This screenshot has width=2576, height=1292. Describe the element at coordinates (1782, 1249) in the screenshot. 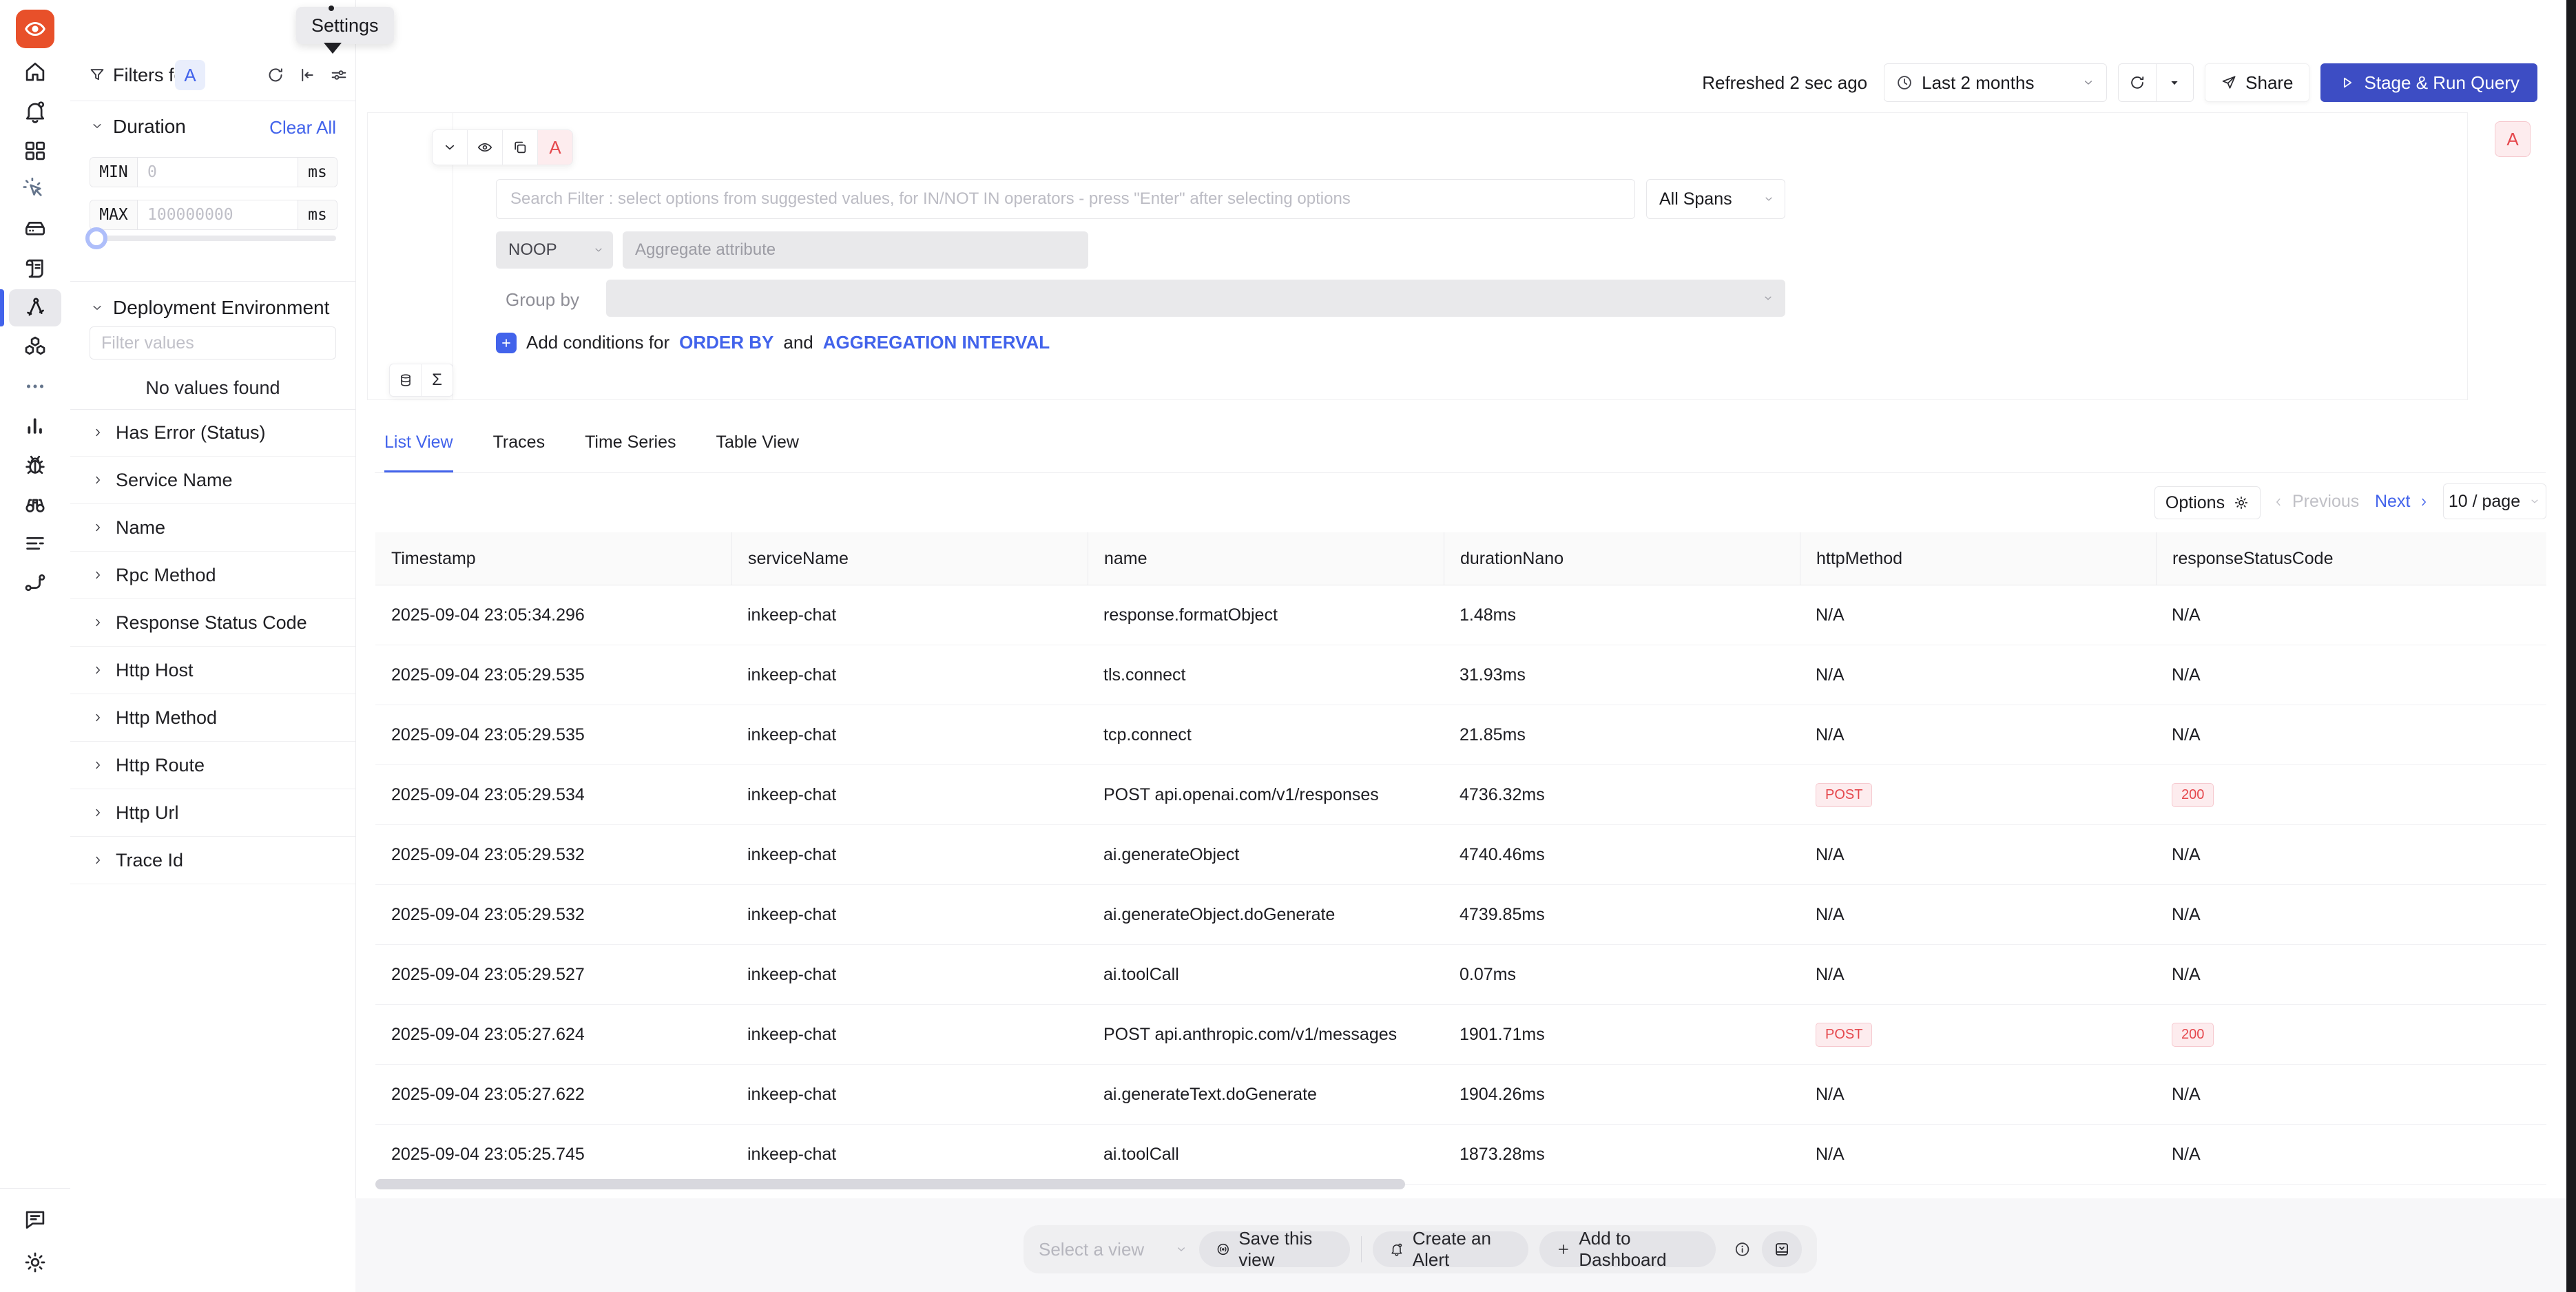

I see `export-panel-button` at that location.